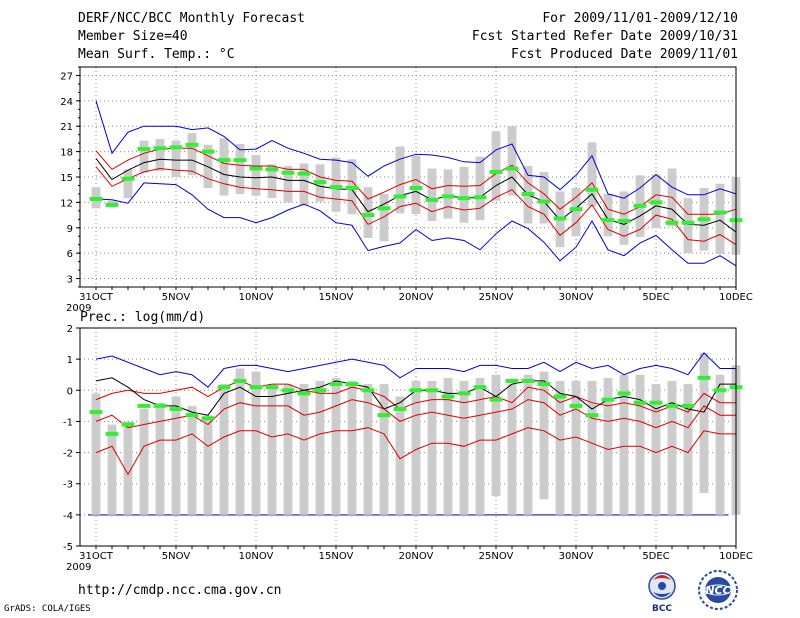 The width and height of the screenshot is (800, 618). I want to click on start-date: Fcst Started Refer Date 2009/10/31, so click(604, 36).